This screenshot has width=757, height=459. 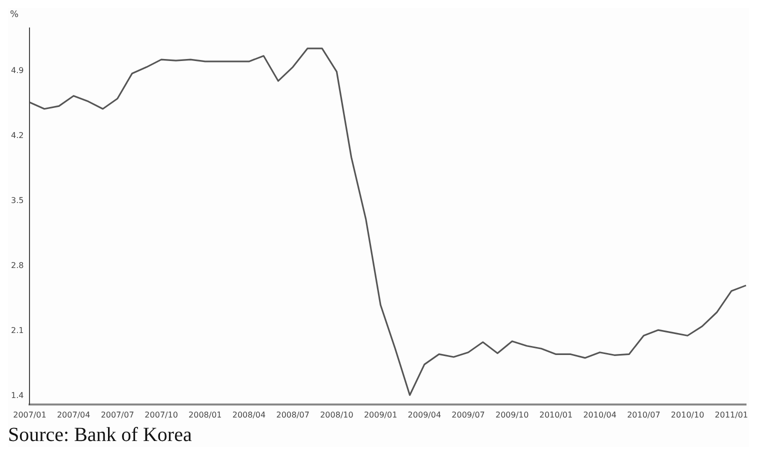 What do you see at coordinates (117, 415) in the screenshot?
I see `x-tick-label: 2007/07` at bounding box center [117, 415].